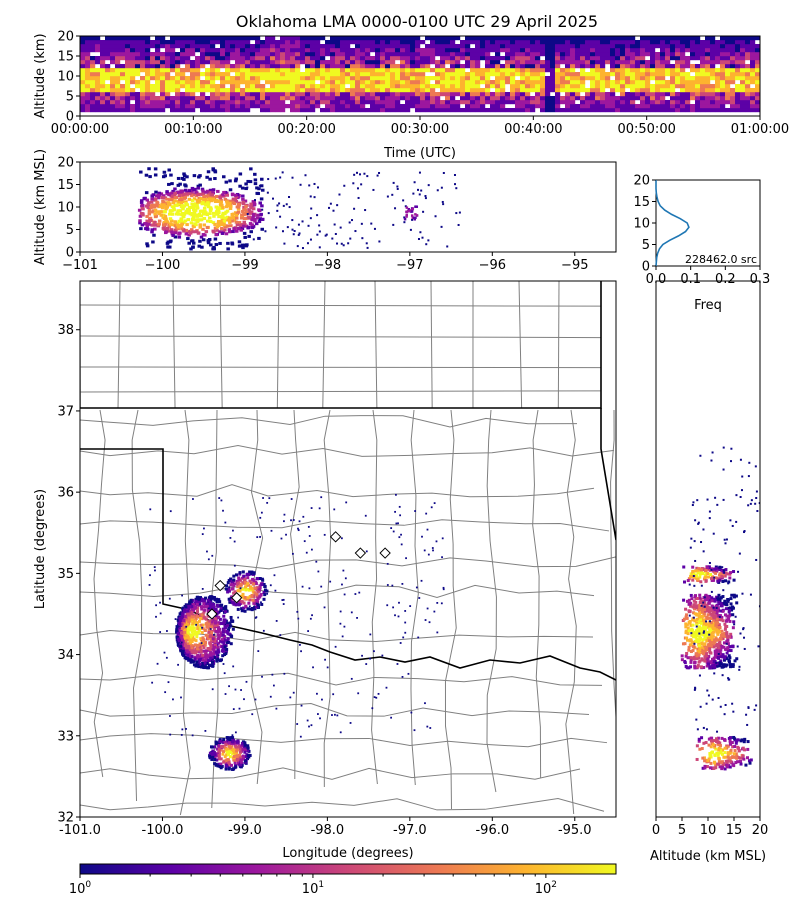 The width and height of the screenshot is (800, 900). I want to click on time-alt-tick-label: 5, so click(70, 97).